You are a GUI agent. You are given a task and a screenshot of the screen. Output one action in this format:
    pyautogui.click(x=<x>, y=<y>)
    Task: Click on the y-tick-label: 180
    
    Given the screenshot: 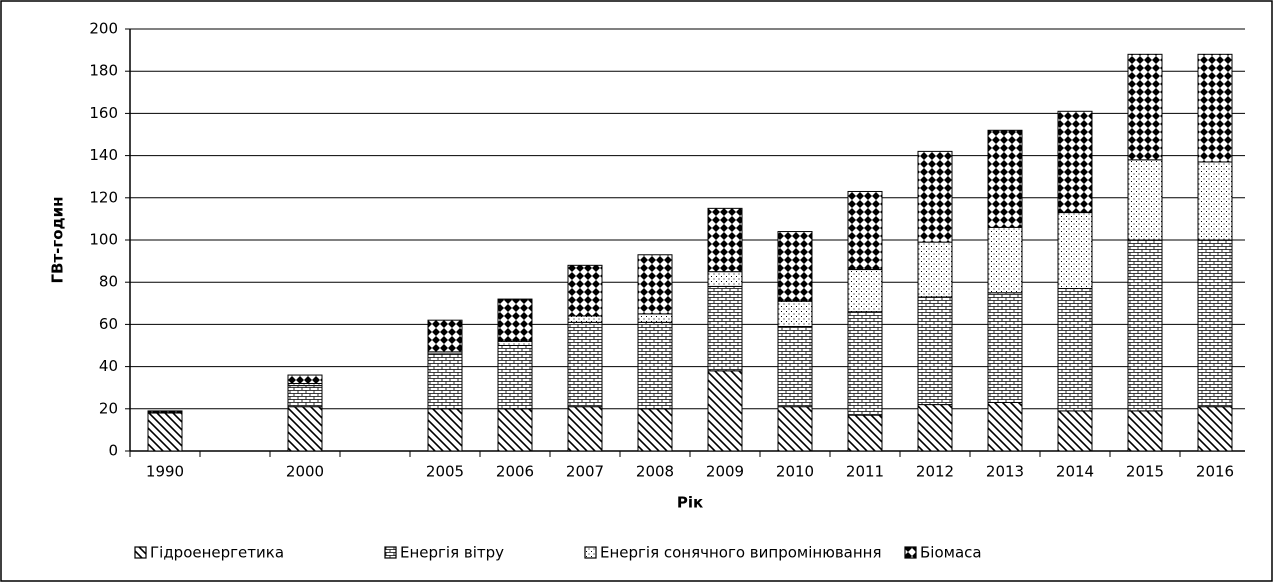 What is the action you would take?
    pyautogui.click(x=103, y=71)
    